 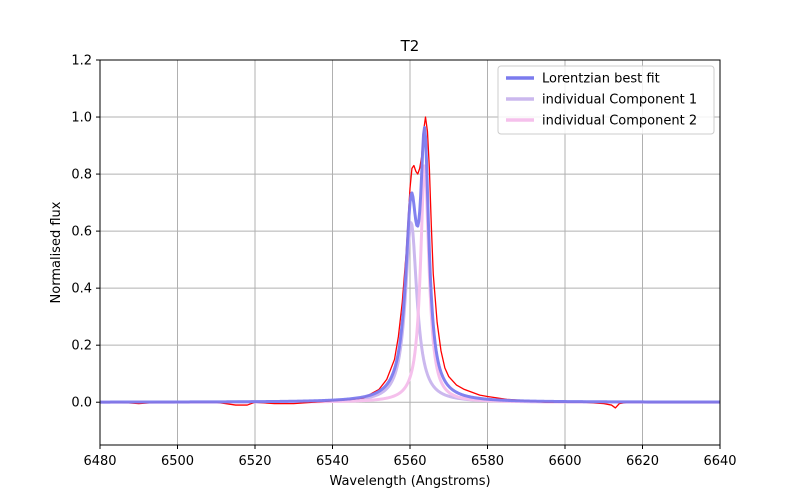 What do you see at coordinates (410, 46) in the screenshot?
I see `chart-title: T2` at bounding box center [410, 46].